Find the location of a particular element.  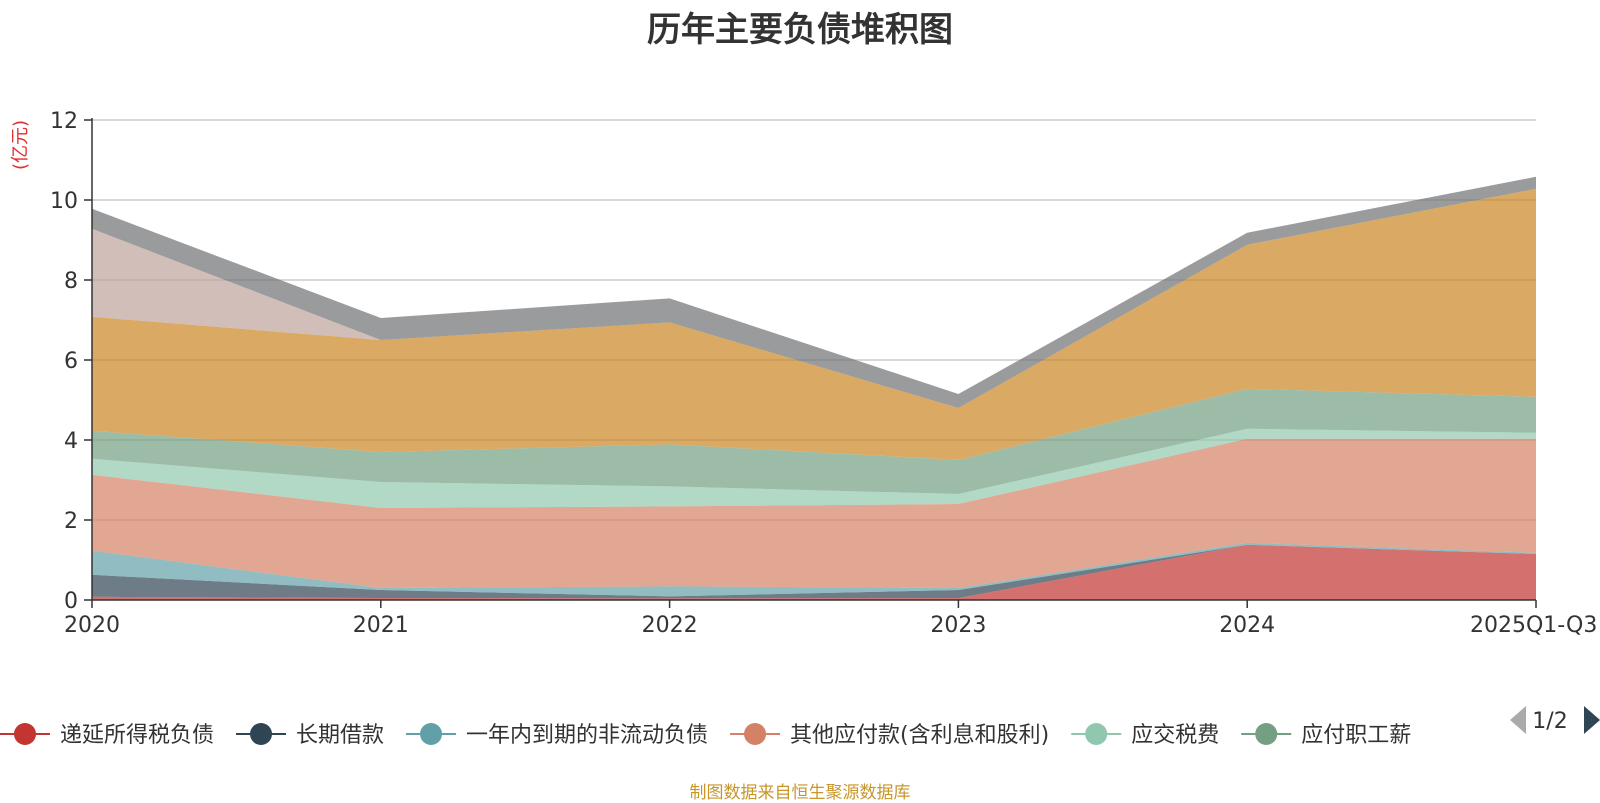

y-tick-label: 0 is located at coordinates (71, 601).